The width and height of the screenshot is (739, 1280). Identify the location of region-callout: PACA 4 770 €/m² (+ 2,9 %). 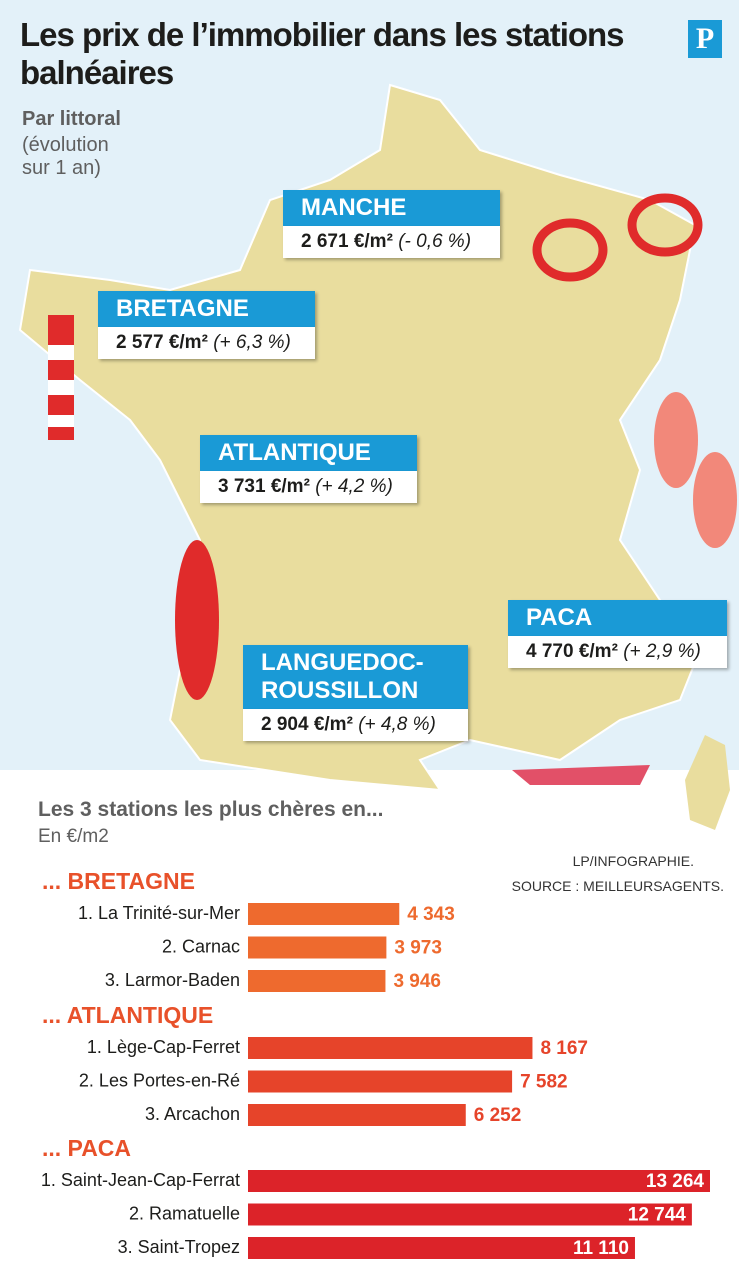
(617, 634).